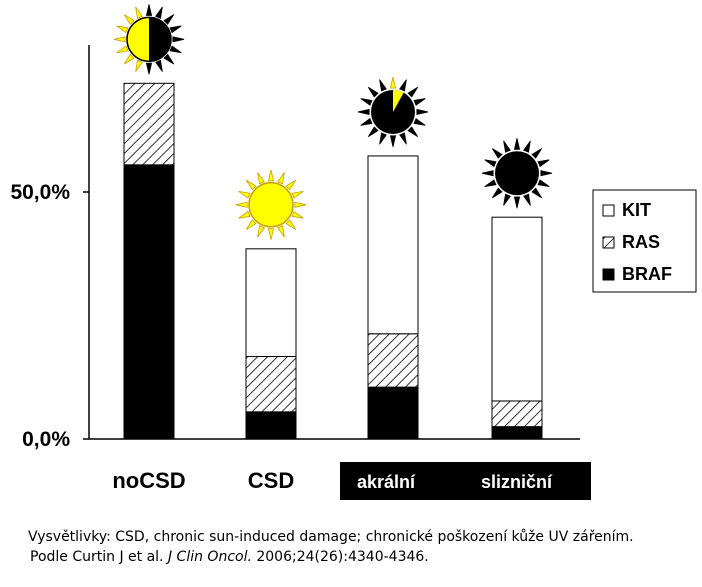 The width and height of the screenshot is (702, 587). I want to click on category-label: CSD, so click(271, 480).